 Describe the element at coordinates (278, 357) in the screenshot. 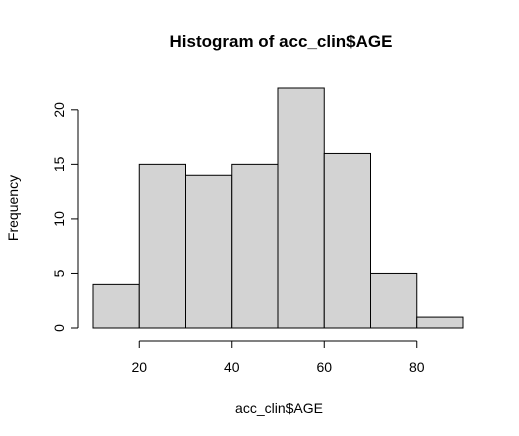

I see `x-axis: 20 40 60 80` at that location.